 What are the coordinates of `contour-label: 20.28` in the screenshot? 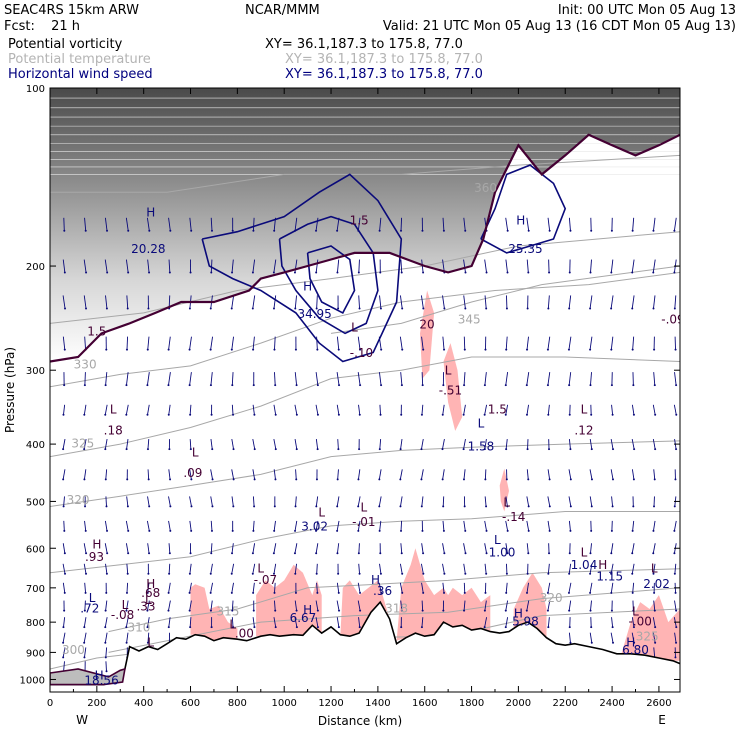 It's located at (148, 249).